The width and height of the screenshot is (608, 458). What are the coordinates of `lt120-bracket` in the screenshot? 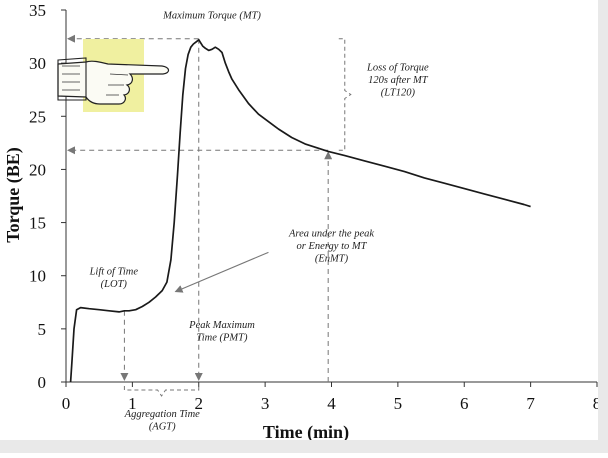 It's located at (345, 94).